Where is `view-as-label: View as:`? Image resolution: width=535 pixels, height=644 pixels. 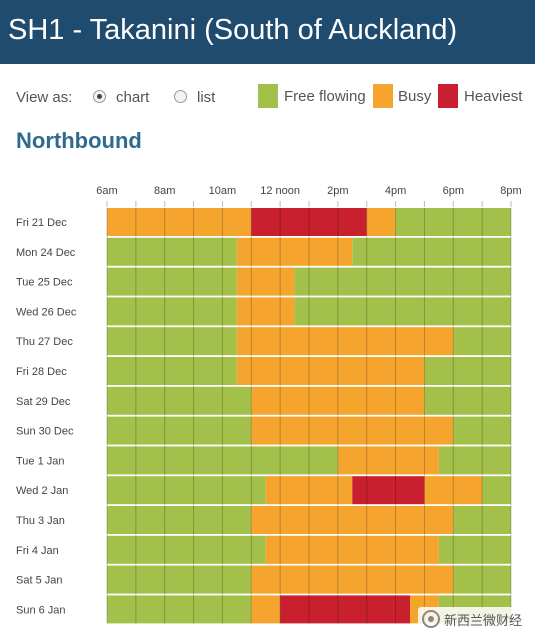
view-as-label: View as: is located at coordinates (44, 97).